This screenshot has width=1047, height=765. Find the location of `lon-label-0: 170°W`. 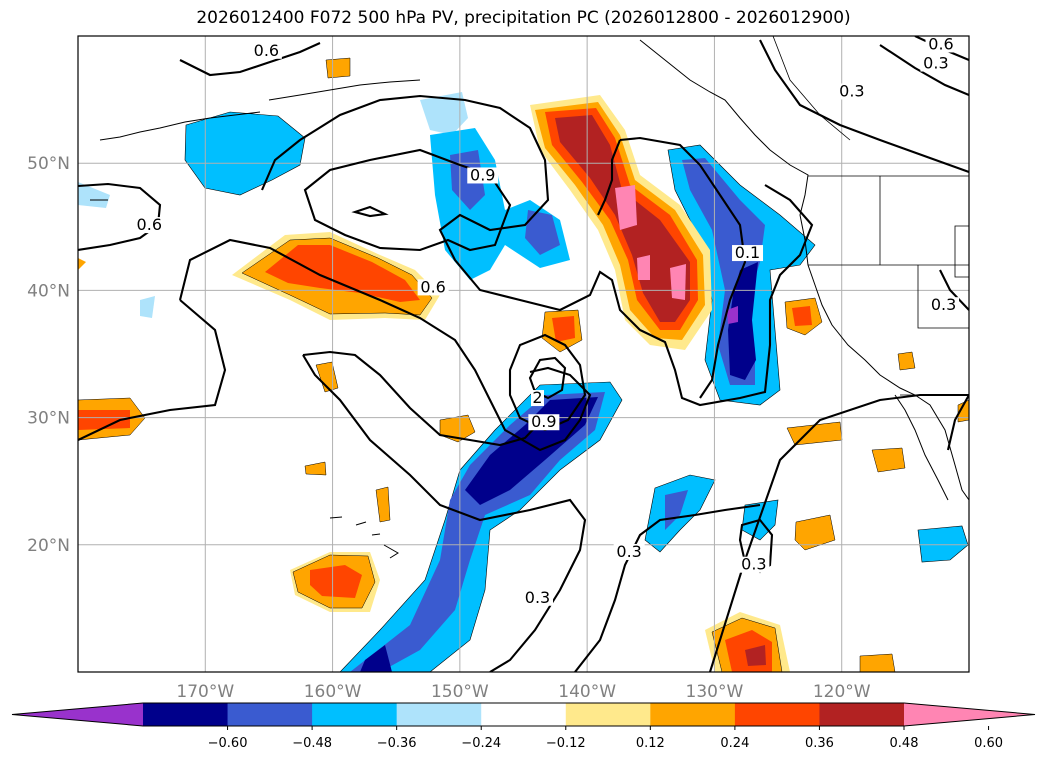

lon-label-0: 170°W is located at coordinates (205, 692).